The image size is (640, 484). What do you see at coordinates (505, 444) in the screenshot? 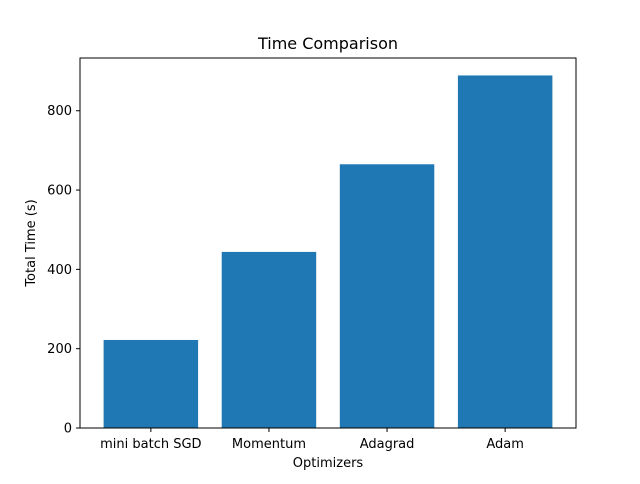
I see `x-tick-label: Adam` at bounding box center [505, 444].